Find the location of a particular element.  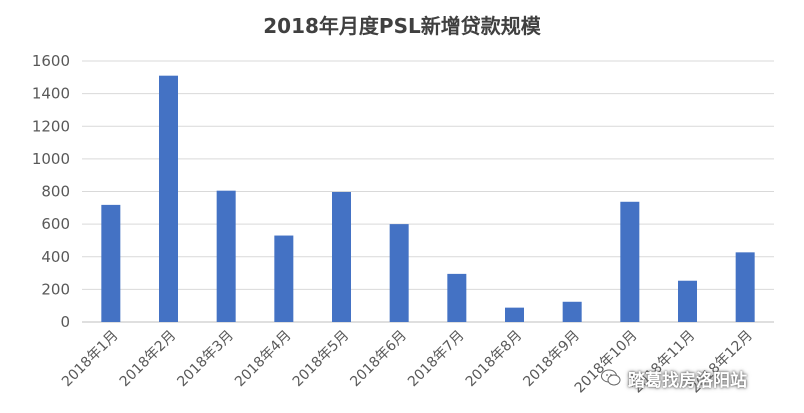

watermark: 踏葛找房洛阳站 is located at coordinates (673, 378).